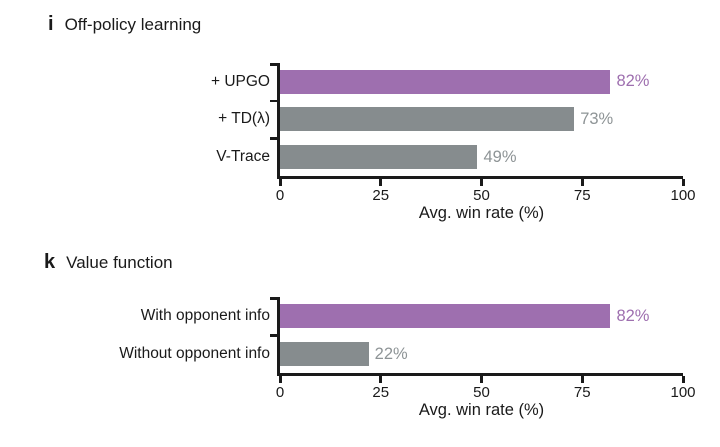  Describe the element at coordinates (50, 262) in the screenshot. I see `panel-k-letter: k` at that location.